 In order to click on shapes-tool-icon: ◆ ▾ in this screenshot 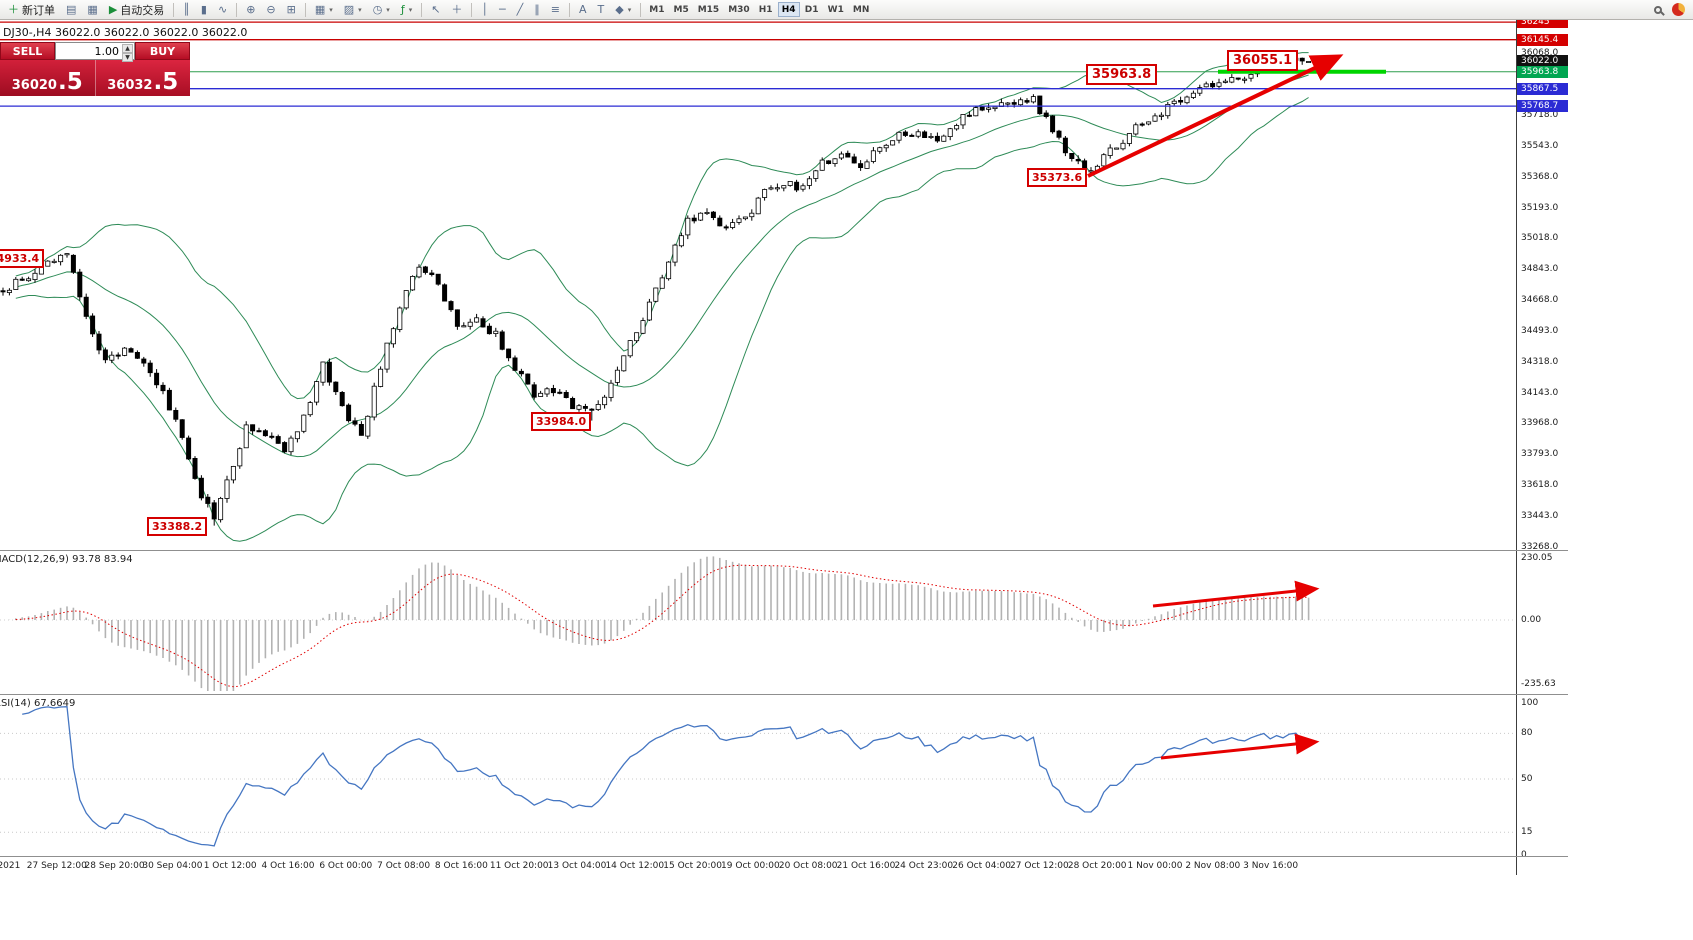, I will do `click(623, 10)`.